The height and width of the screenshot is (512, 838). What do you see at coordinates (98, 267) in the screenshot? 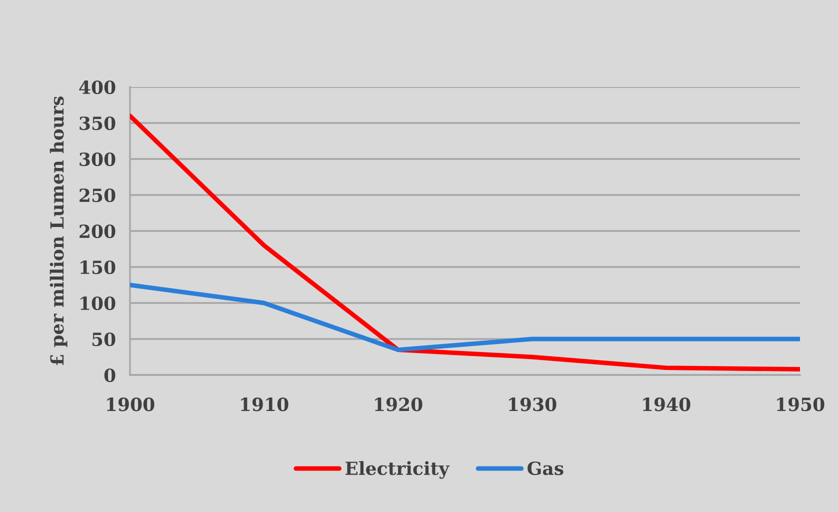
I see `y-tick-label: 150` at bounding box center [98, 267].